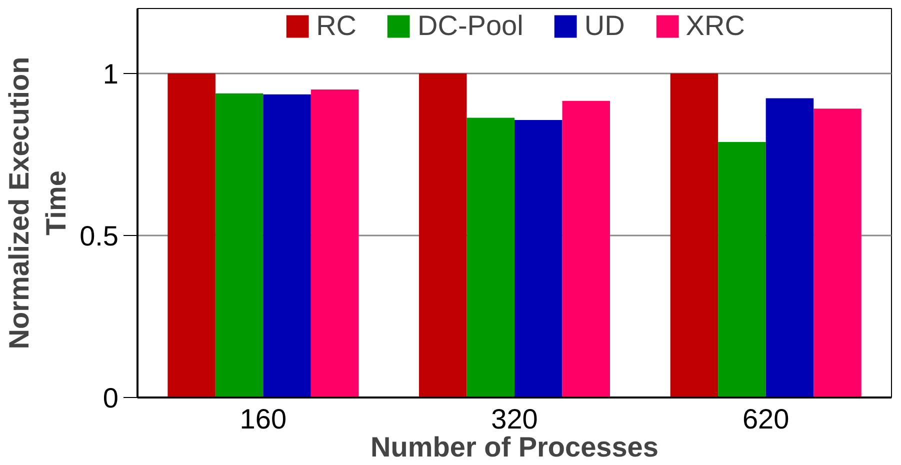 This screenshot has width=901, height=465. Describe the element at coordinates (110, 74) in the screenshot. I see `y-tick-label: 1` at that location.